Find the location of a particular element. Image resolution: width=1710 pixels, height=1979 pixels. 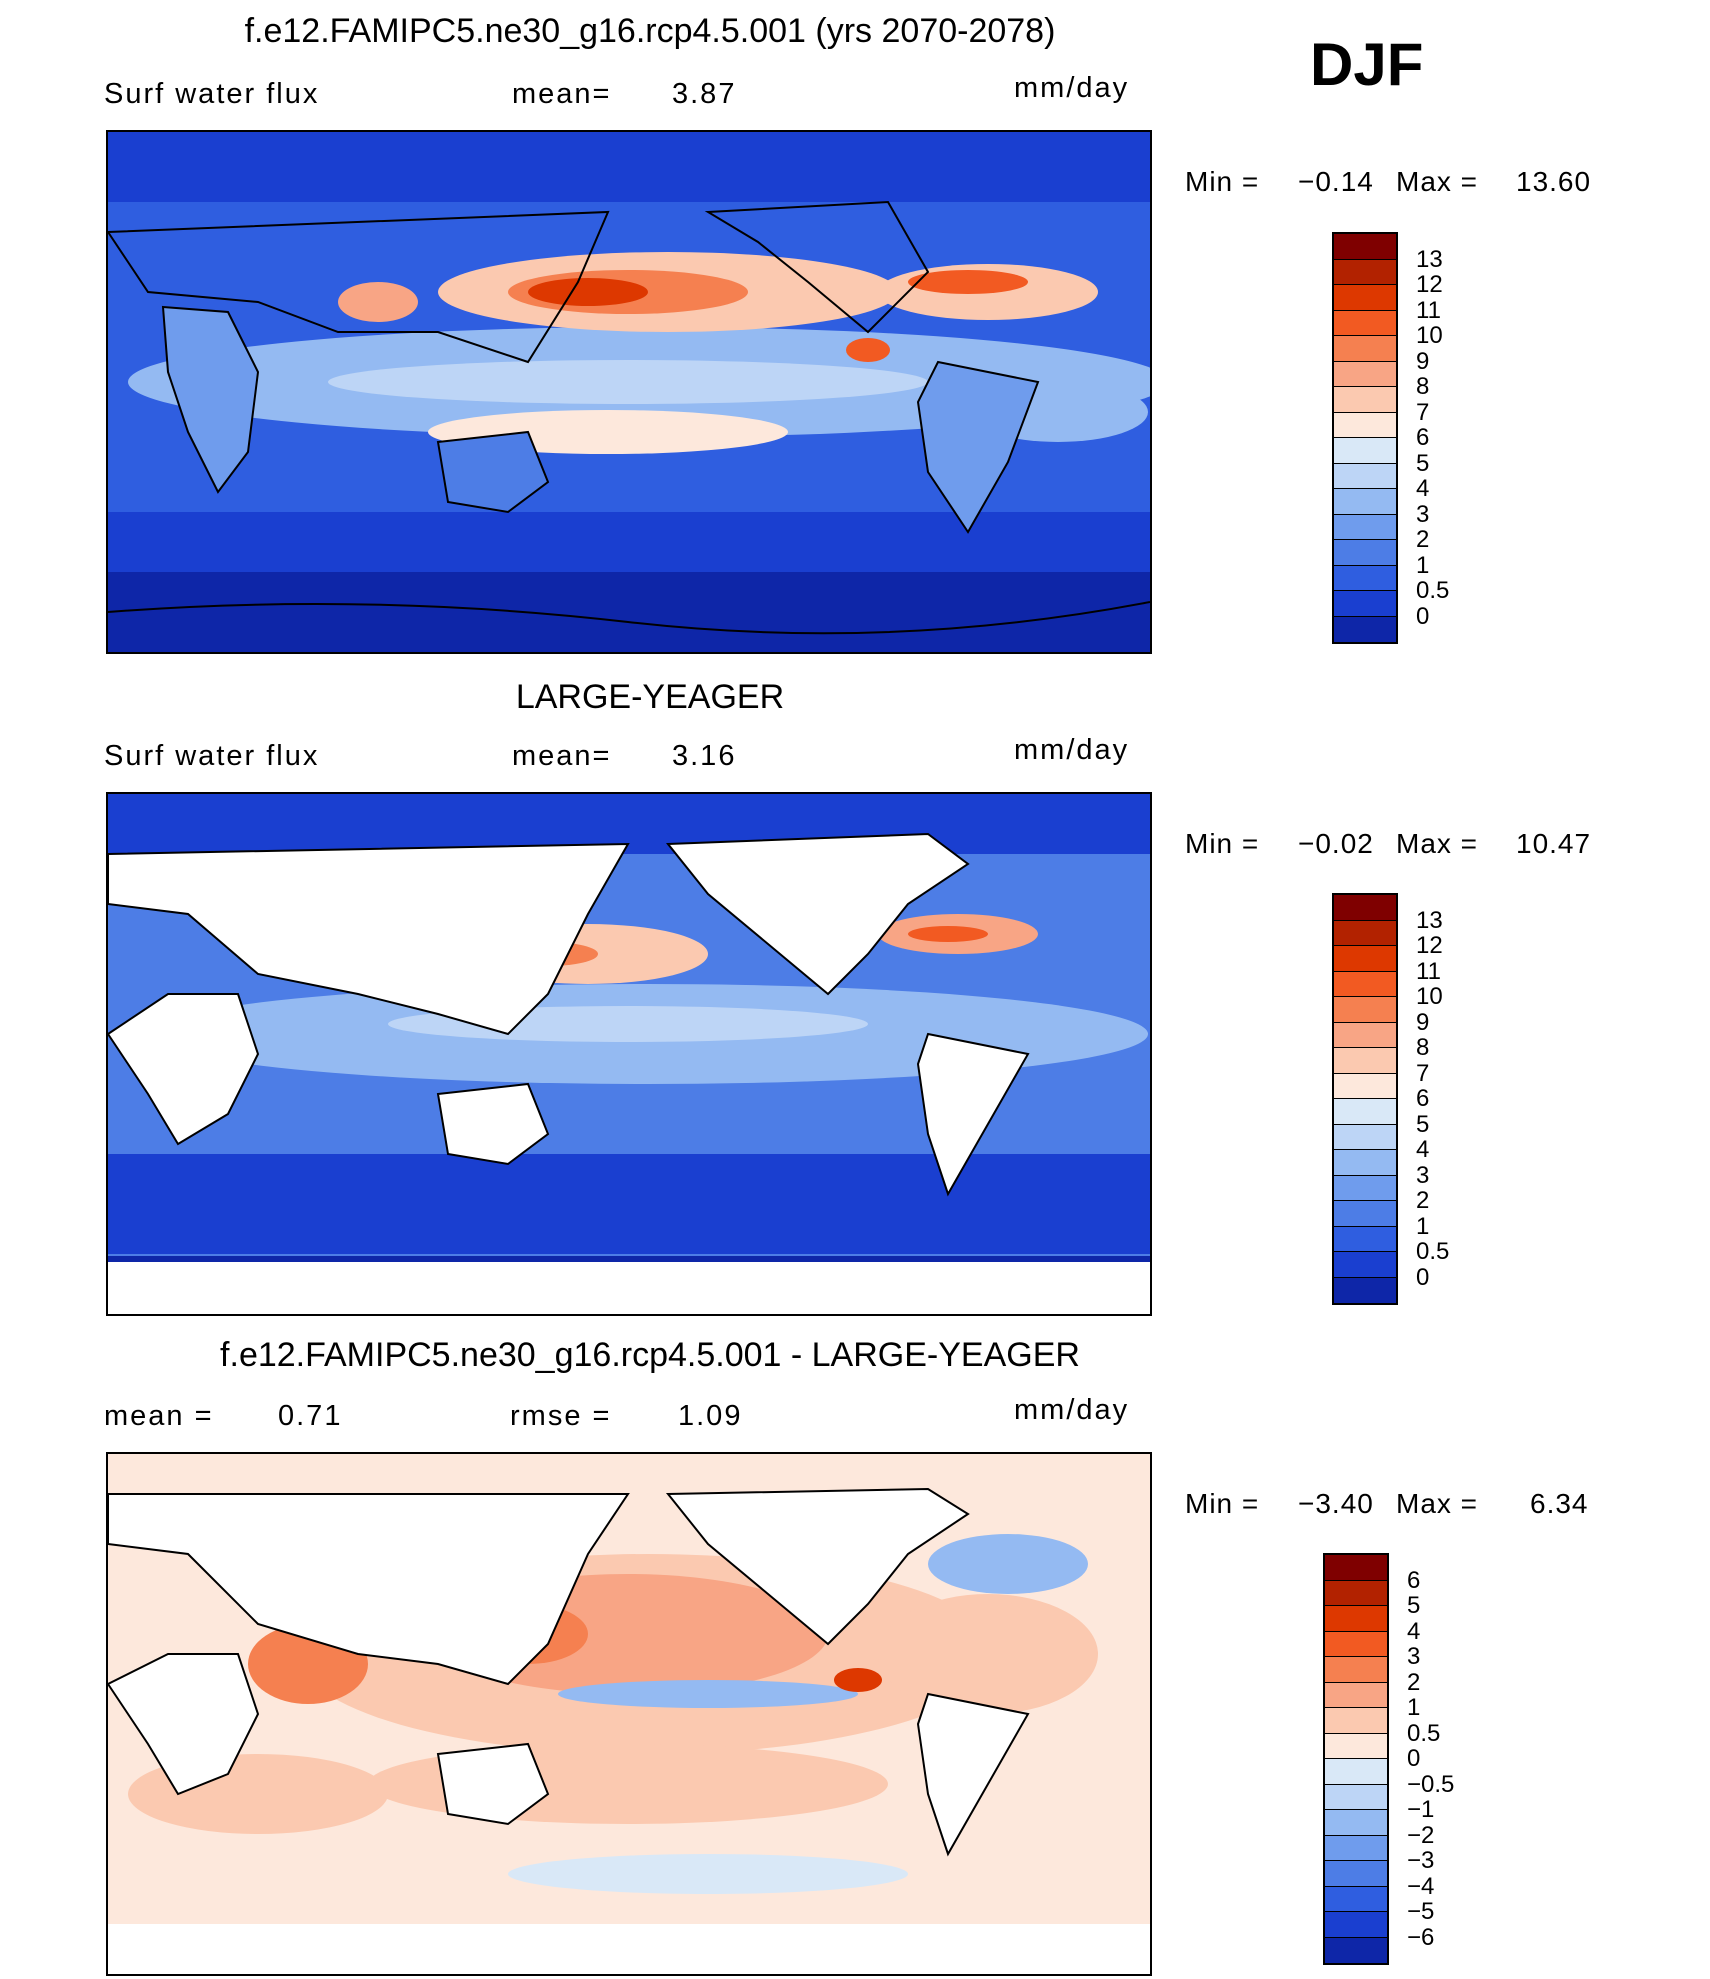

panel-3-units: mm/day is located at coordinates (1072, 1410).